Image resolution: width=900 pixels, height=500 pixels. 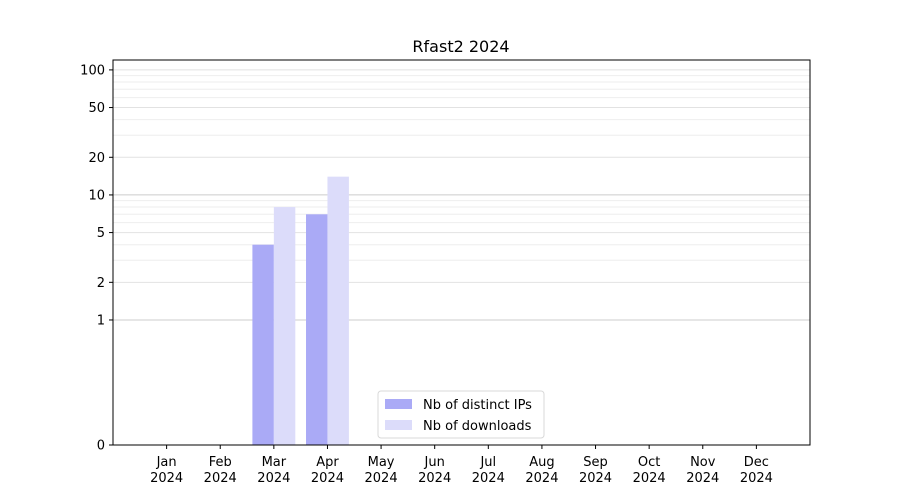 What do you see at coordinates (101, 446) in the screenshot?
I see `y-tick-label: 0` at bounding box center [101, 446].